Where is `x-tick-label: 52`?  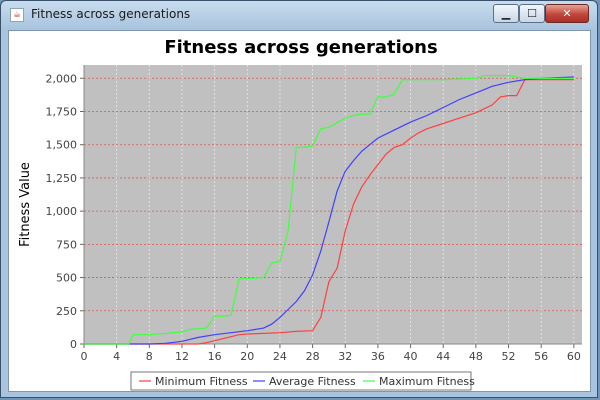 x-tick-label: 52 is located at coordinates (509, 356).